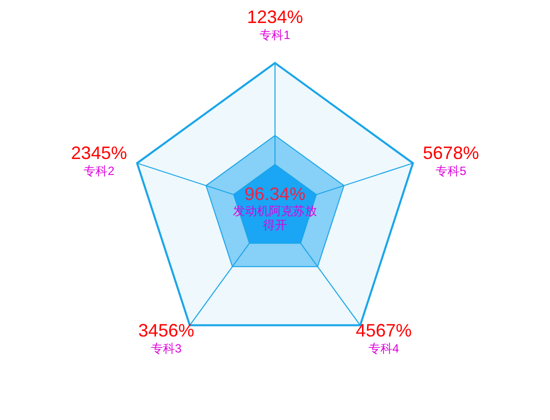  I want to click on category-label: 专科2, so click(99, 171).